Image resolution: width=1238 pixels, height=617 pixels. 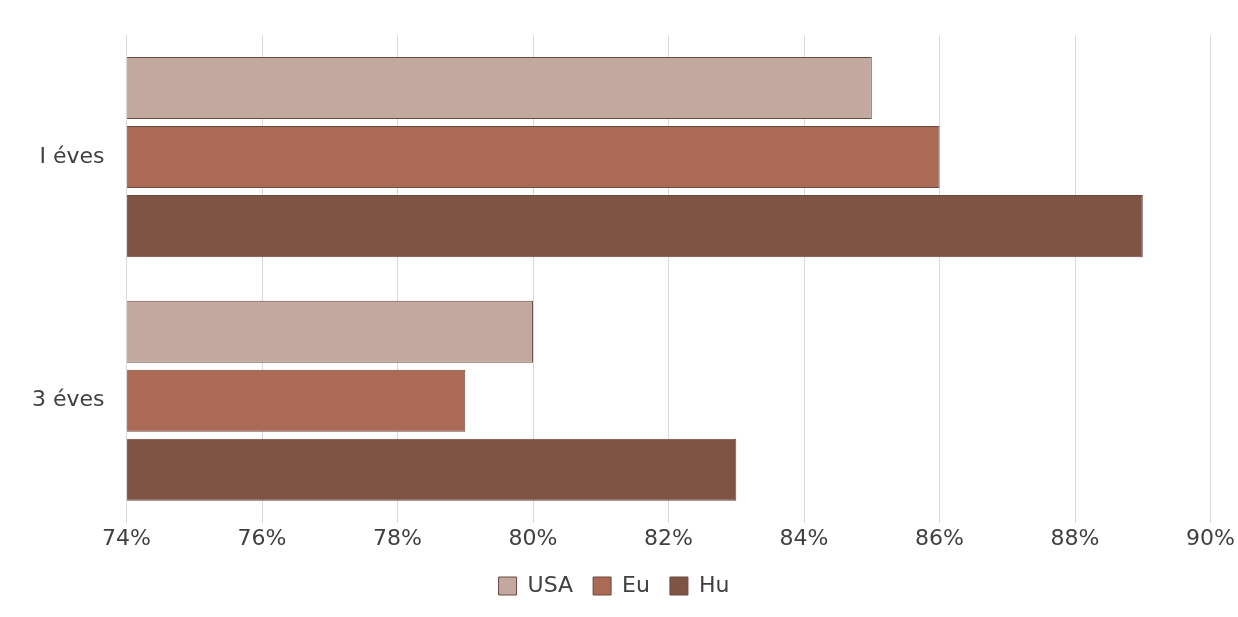 What do you see at coordinates (72, 155) in the screenshot?
I see `y-tick-label: I éves` at bounding box center [72, 155].